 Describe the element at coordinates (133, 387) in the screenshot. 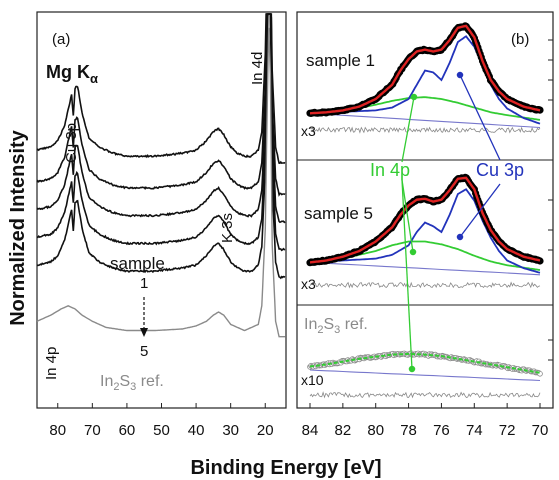

I see `ref-label-a-sub2: 3` at that location.